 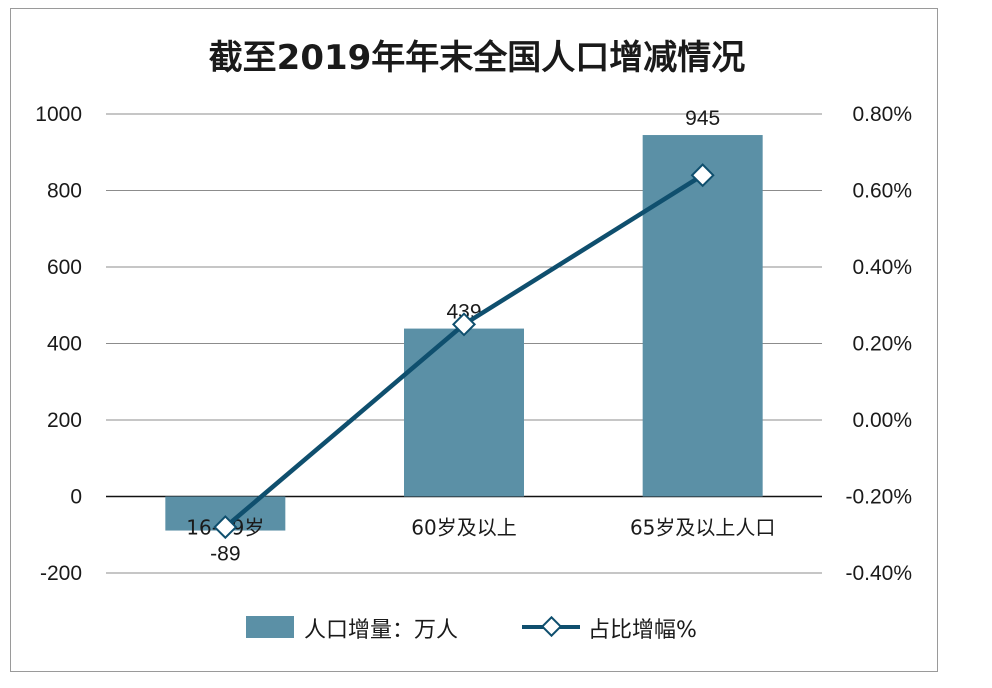 What do you see at coordinates (64, 420) in the screenshot?
I see `left-tick-label: 200` at bounding box center [64, 420].